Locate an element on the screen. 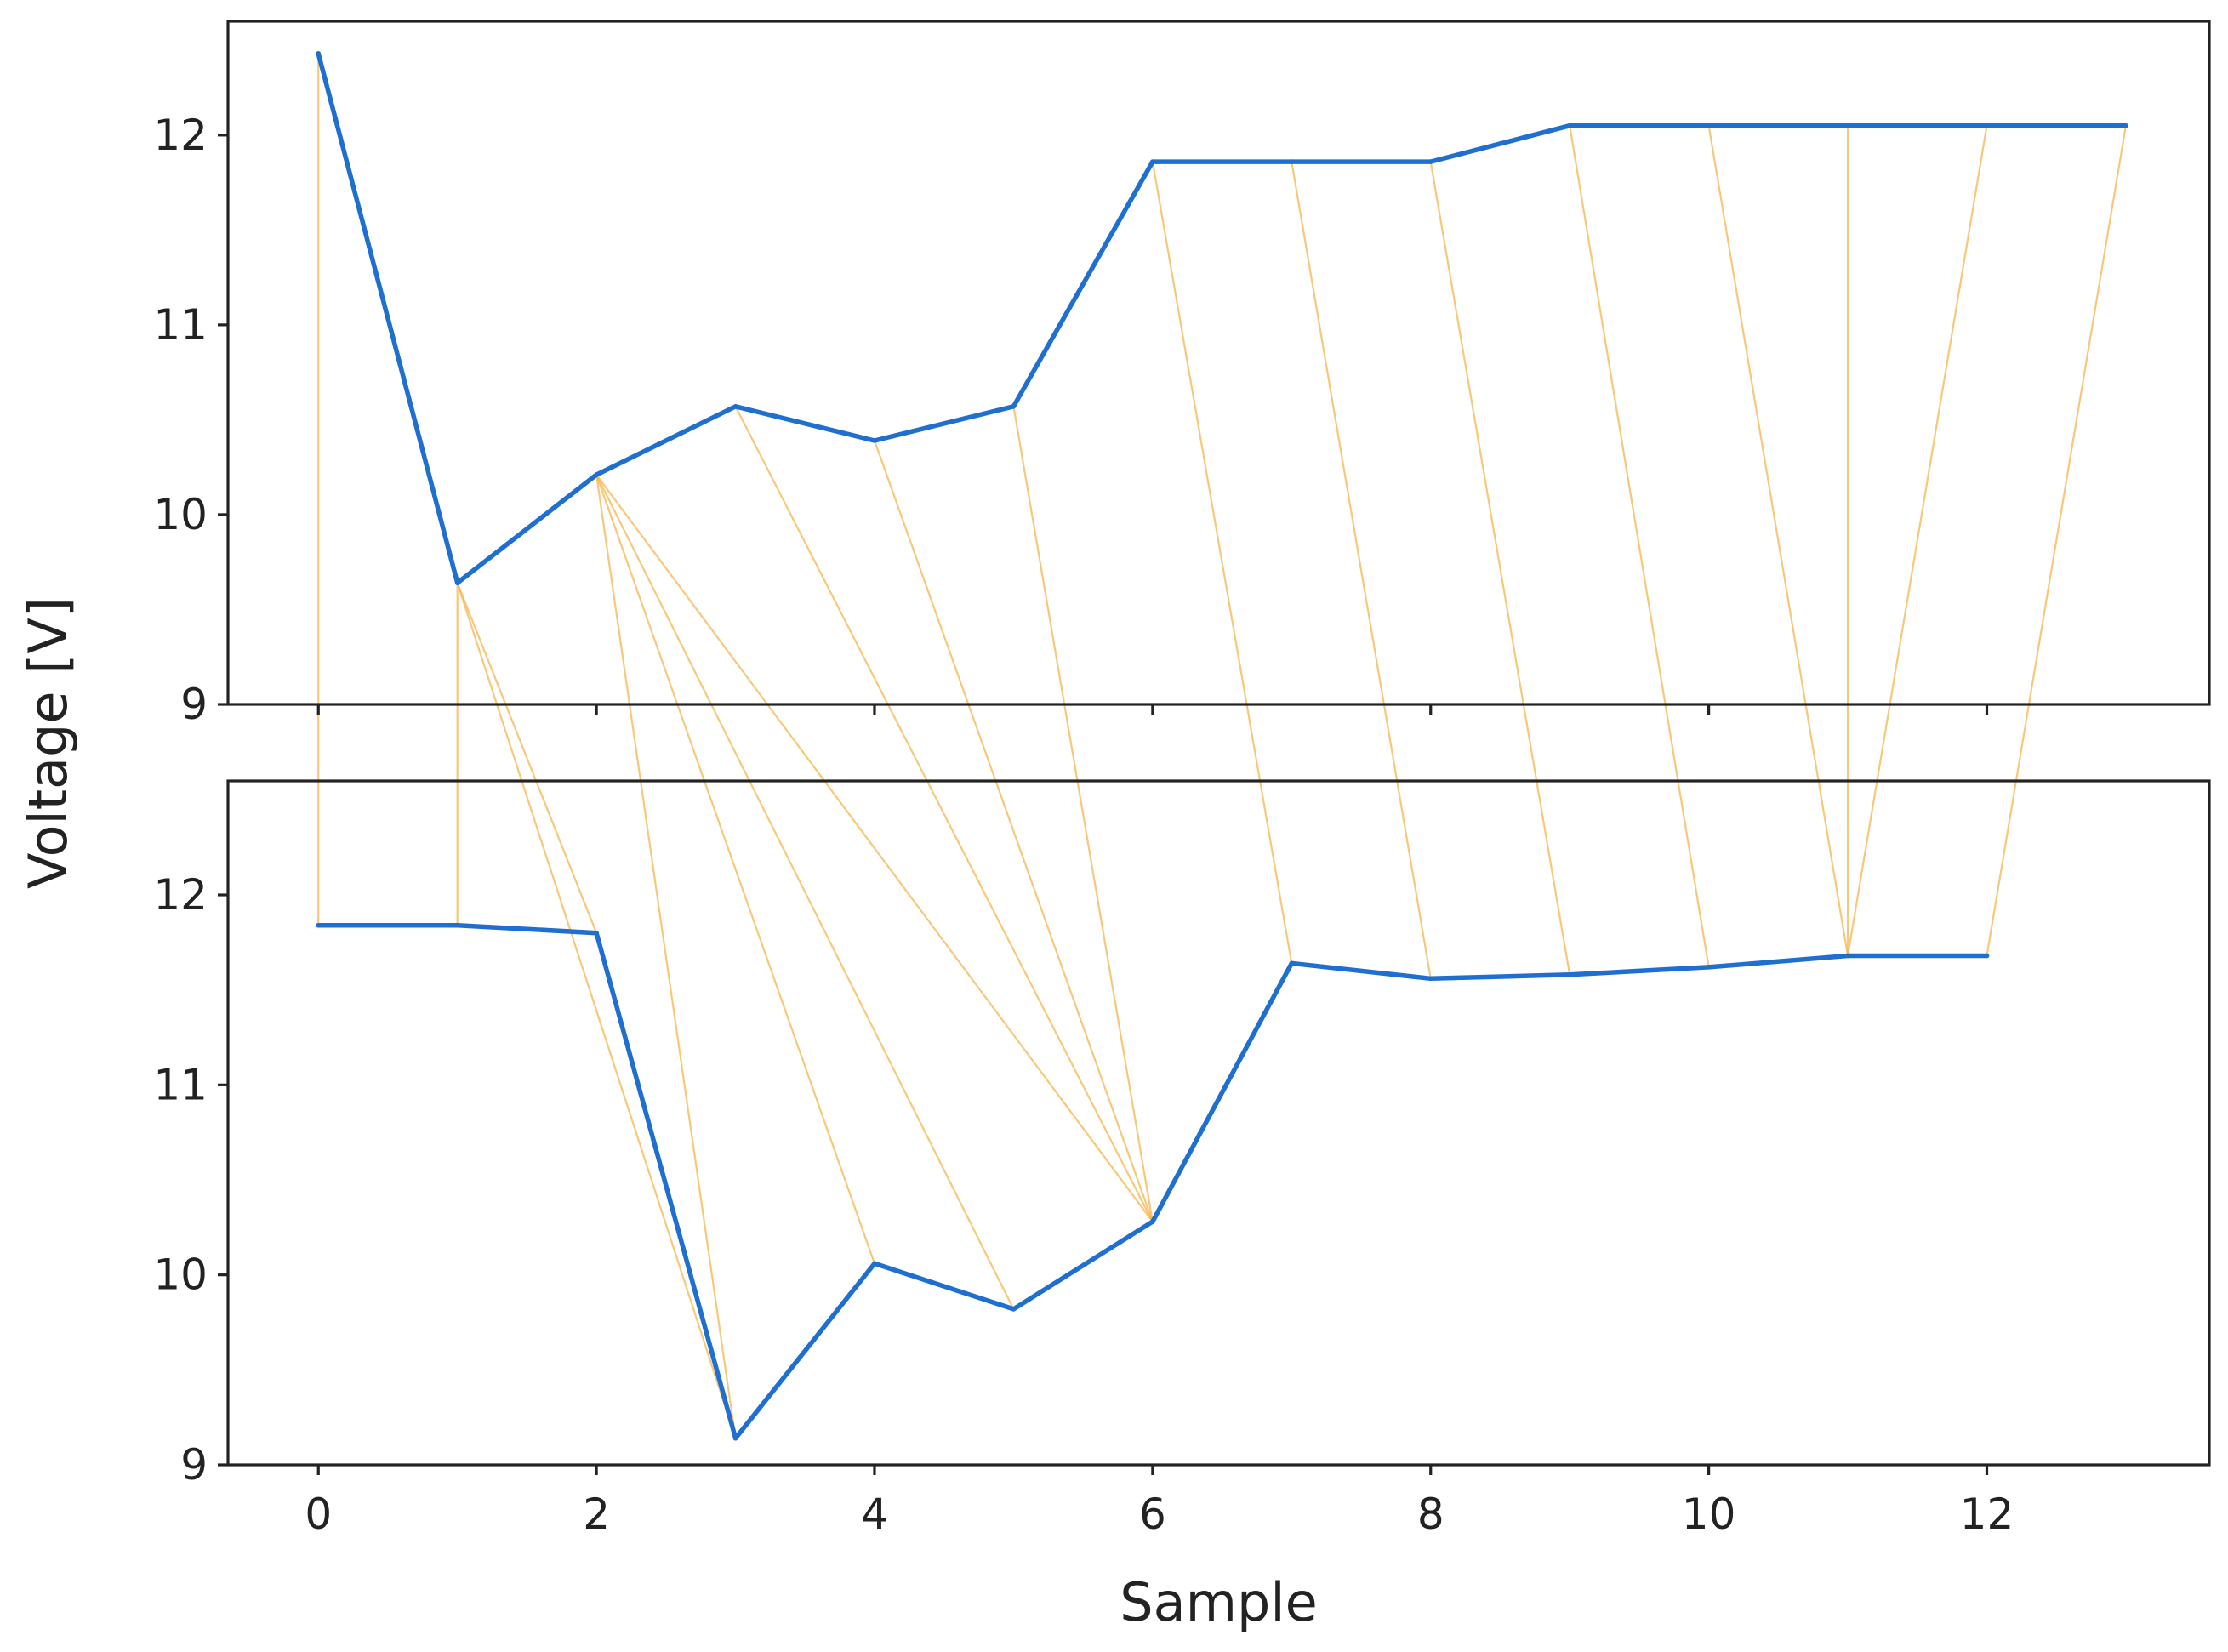  x-tick-label-12: 12 is located at coordinates (1987, 1514).